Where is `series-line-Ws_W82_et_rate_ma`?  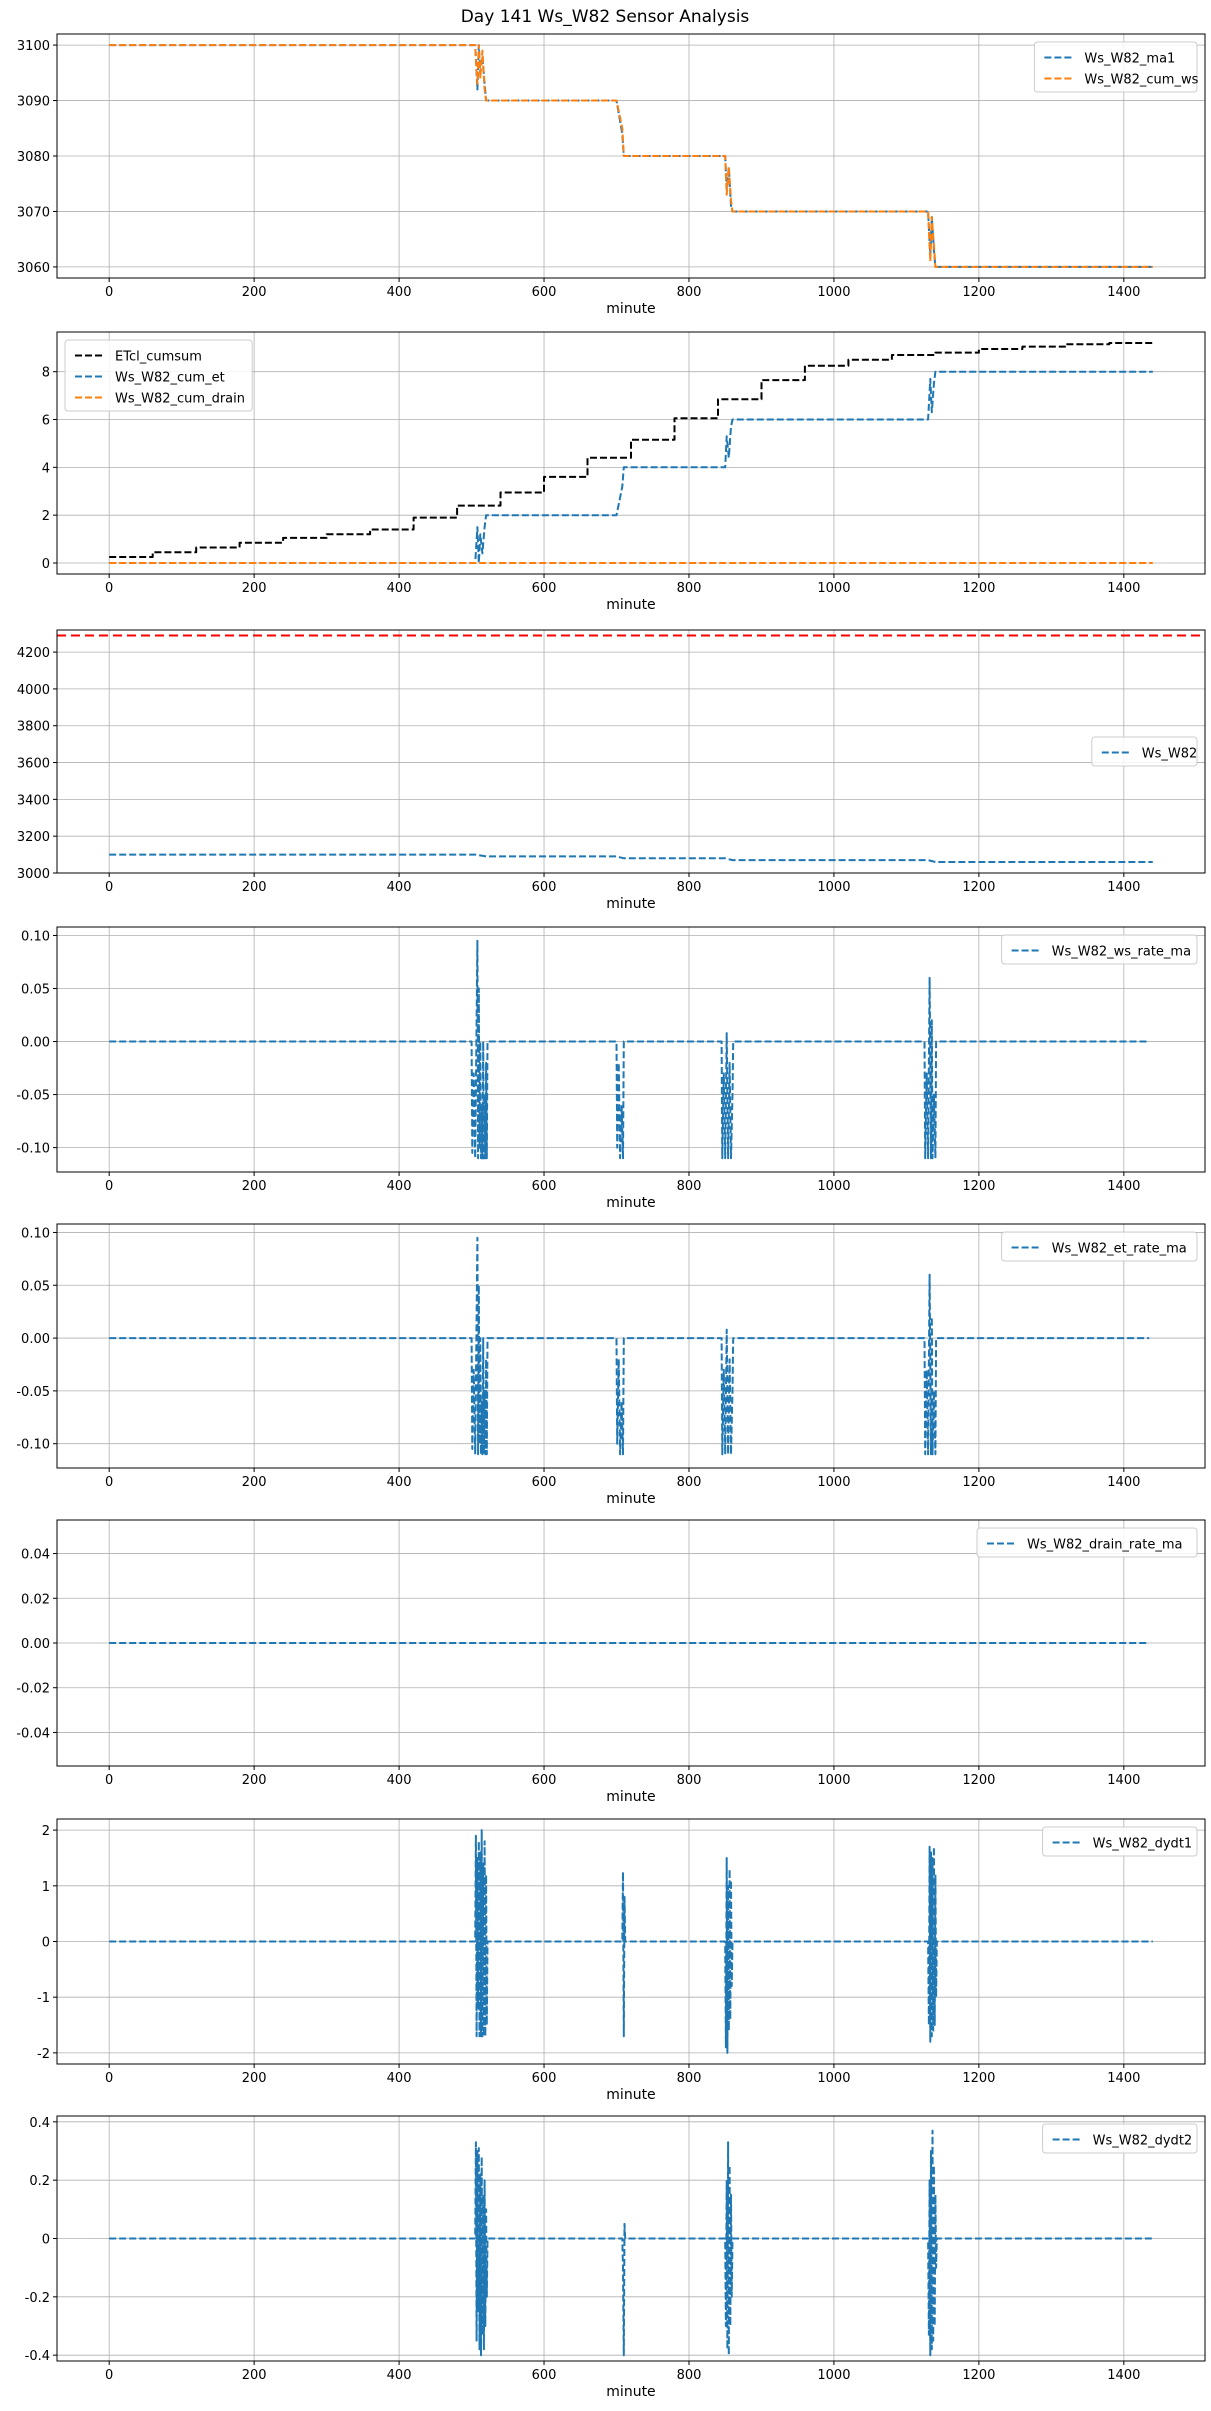
series-line-Ws_W82_et_rate_ma is located at coordinates (629, 1346).